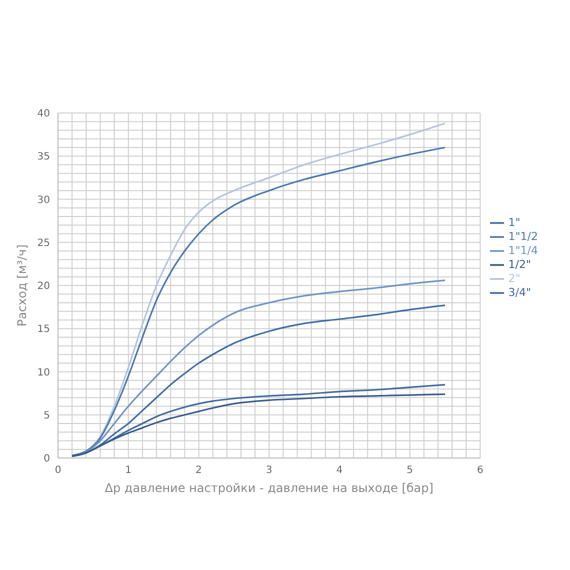  What do you see at coordinates (47, 459) in the screenshot?
I see `y-tick-label: 0` at bounding box center [47, 459].